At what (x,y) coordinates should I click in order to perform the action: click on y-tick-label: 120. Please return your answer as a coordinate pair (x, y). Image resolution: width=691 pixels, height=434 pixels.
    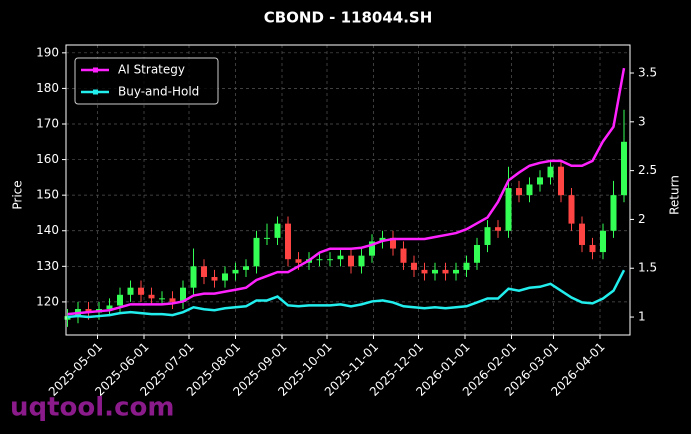
    Looking at the image, I should click on (47, 301).